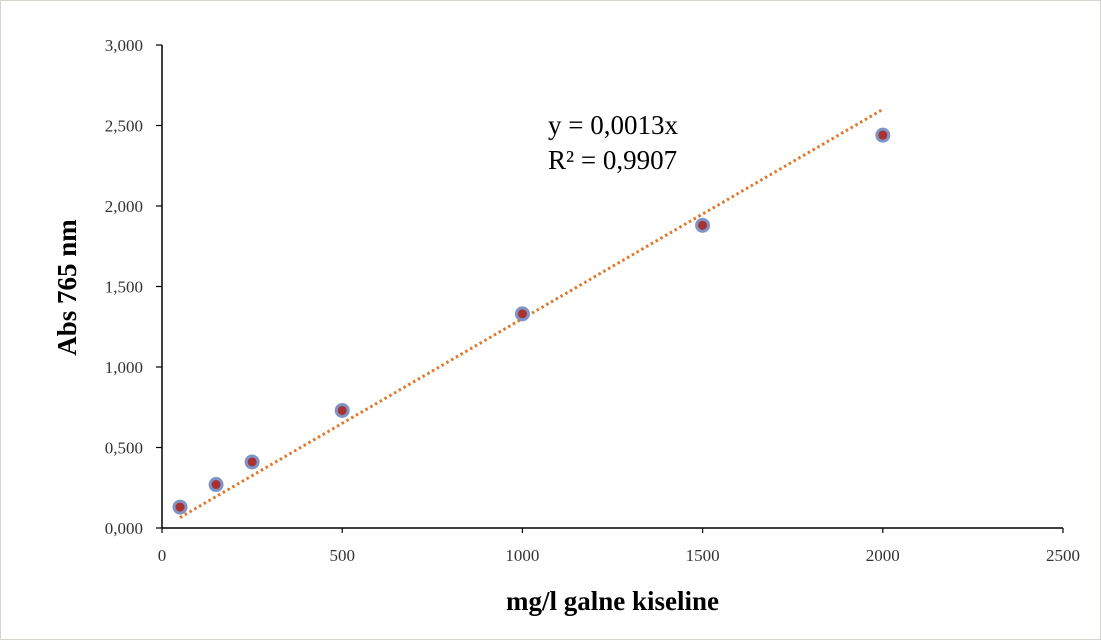 The height and width of the screenshot is (641, 1101). Describe the element at coordinates (612, 601) in the screenshot. I see `x-axis-title: mg/l galne kiseline` at that location.